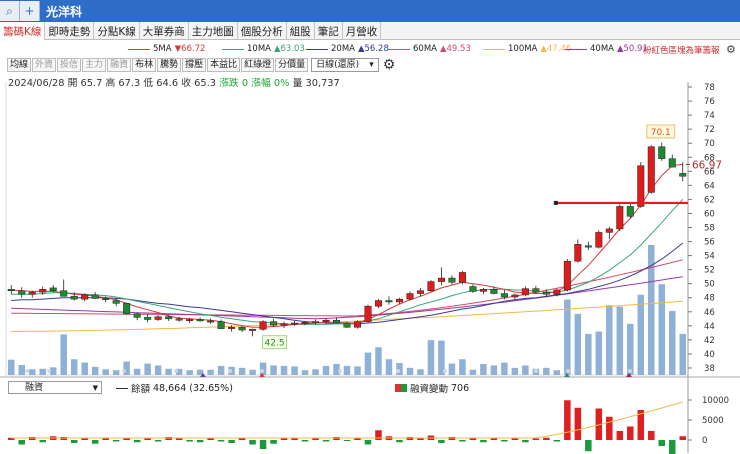 The height and width of the screenshot is (454, 740). I want to click on y-tick-label: 70, so click(709, 144).